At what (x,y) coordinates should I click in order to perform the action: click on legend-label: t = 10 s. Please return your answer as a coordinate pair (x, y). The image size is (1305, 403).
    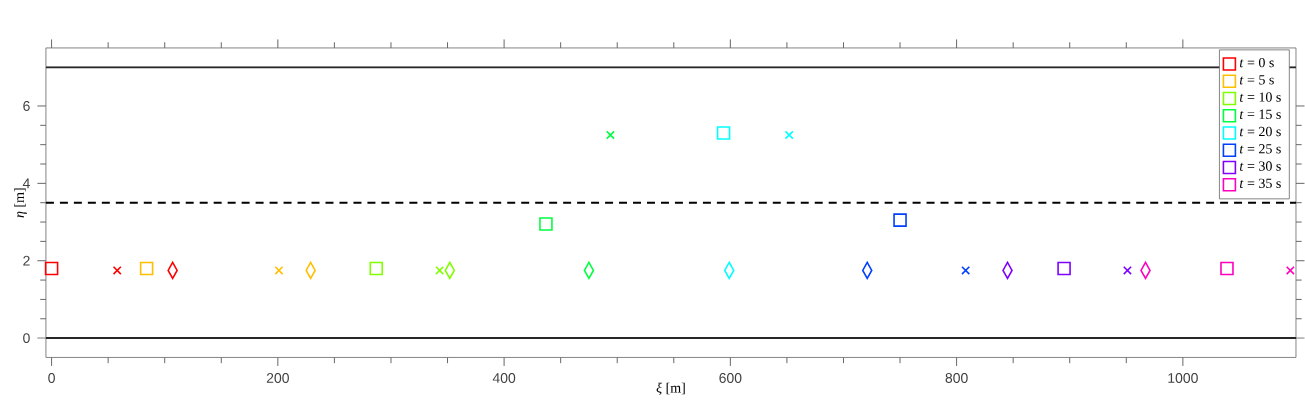
    Looking at the image, I should click on (1260, 97).